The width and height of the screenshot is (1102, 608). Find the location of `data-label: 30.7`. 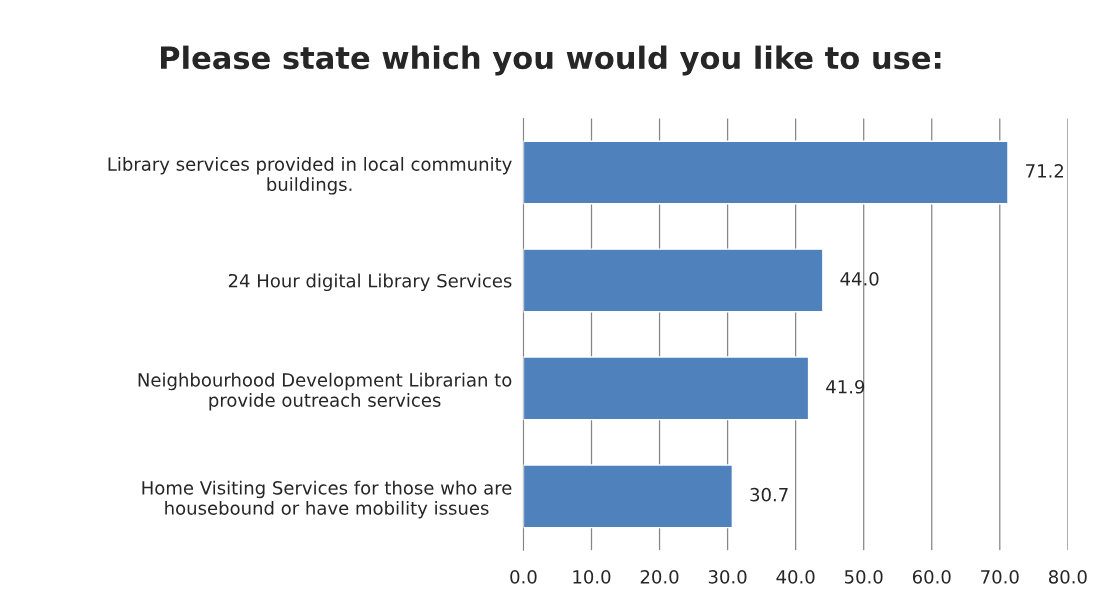

data-label: 30.7 is located at coordinates (769, 494).